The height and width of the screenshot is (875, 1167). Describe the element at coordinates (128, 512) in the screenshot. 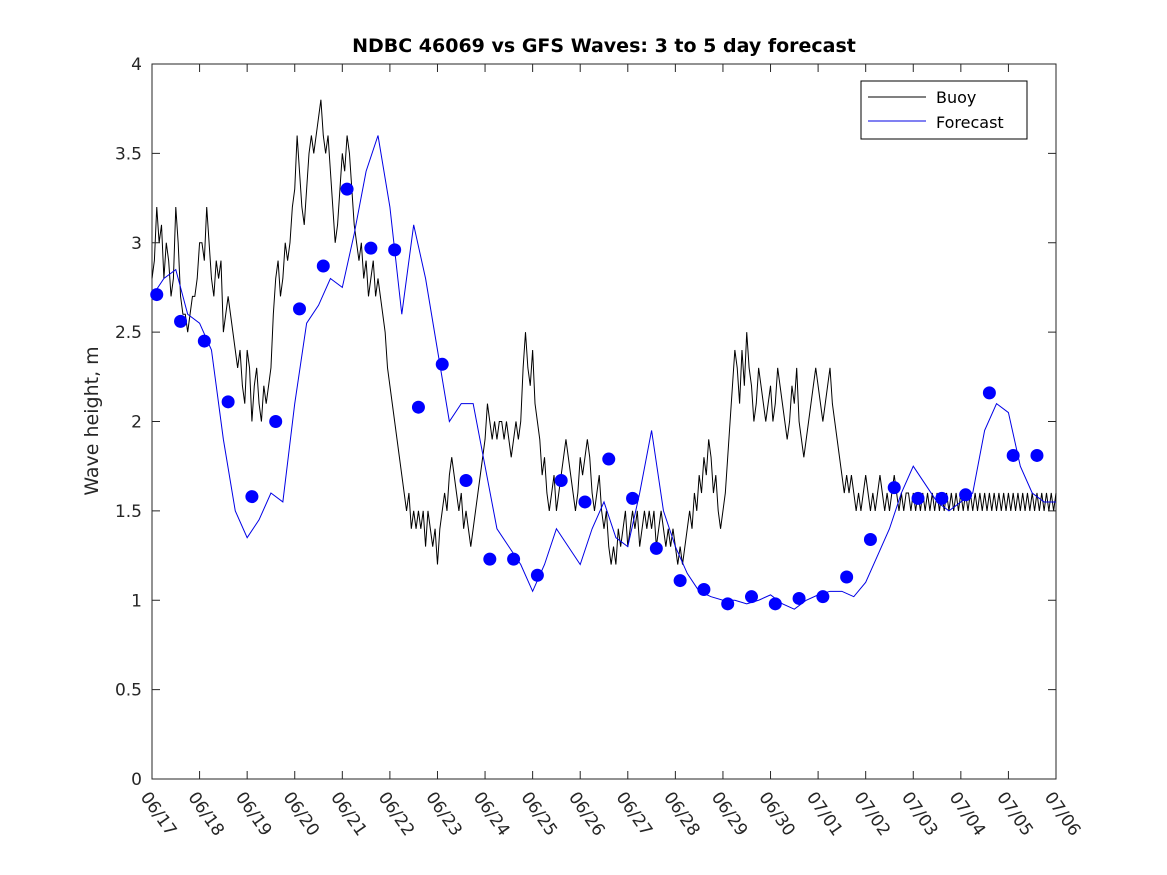

I see `y-tick-label: 1.5` at that location.